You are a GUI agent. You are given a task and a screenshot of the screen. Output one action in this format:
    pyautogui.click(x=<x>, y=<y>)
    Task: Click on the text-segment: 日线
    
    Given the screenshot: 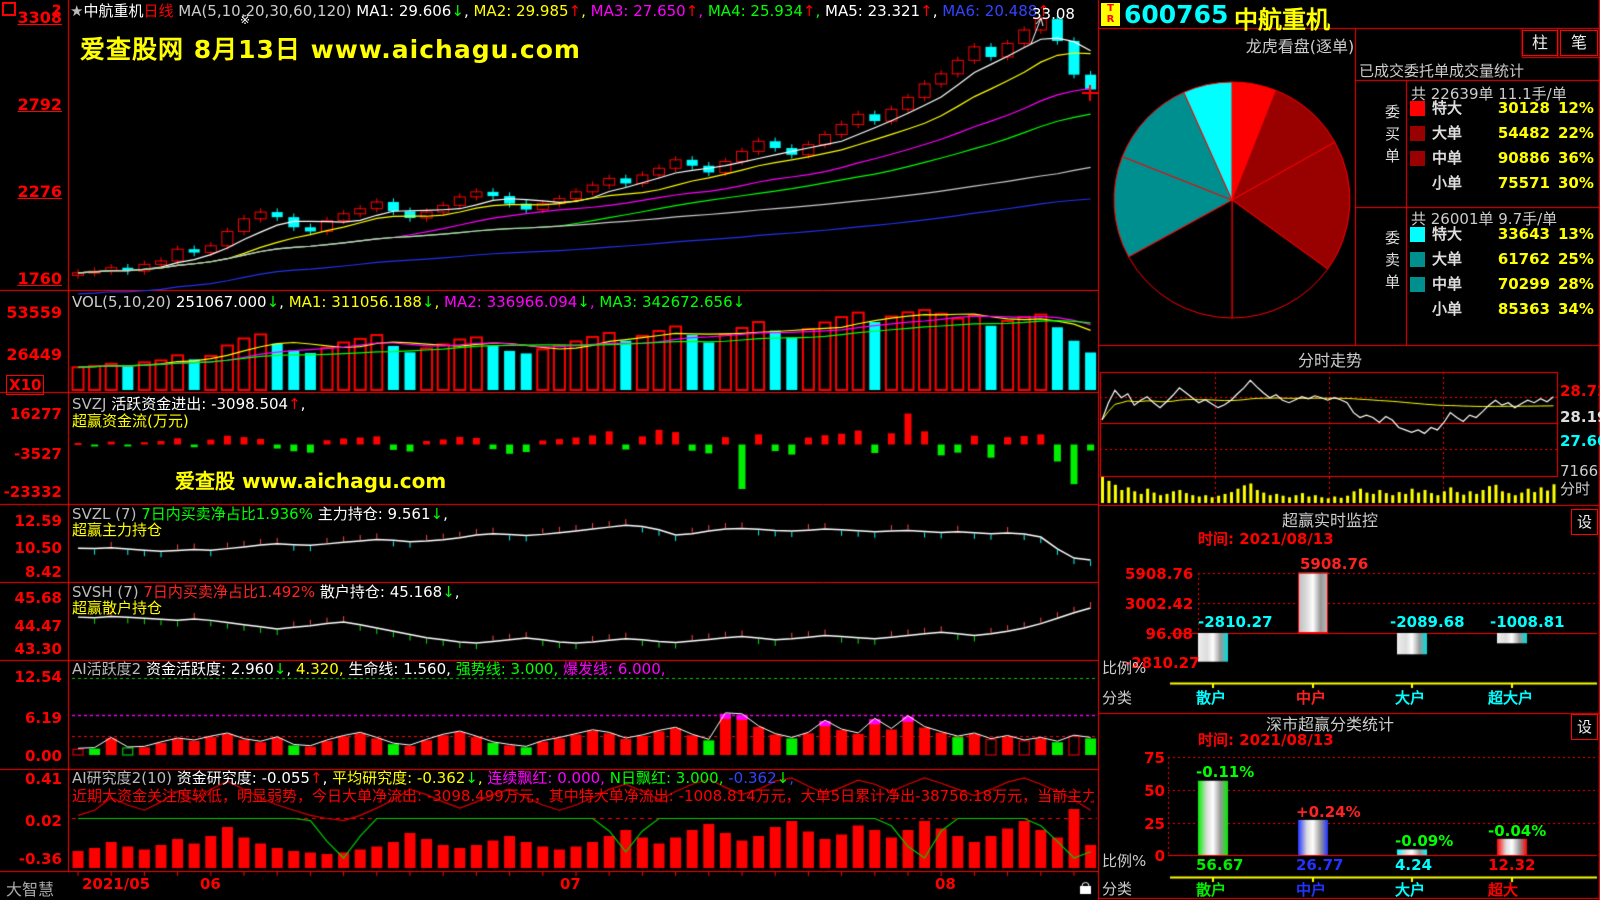 What is the action you would take?
    pyautogui.click(x=158, y=11)
    